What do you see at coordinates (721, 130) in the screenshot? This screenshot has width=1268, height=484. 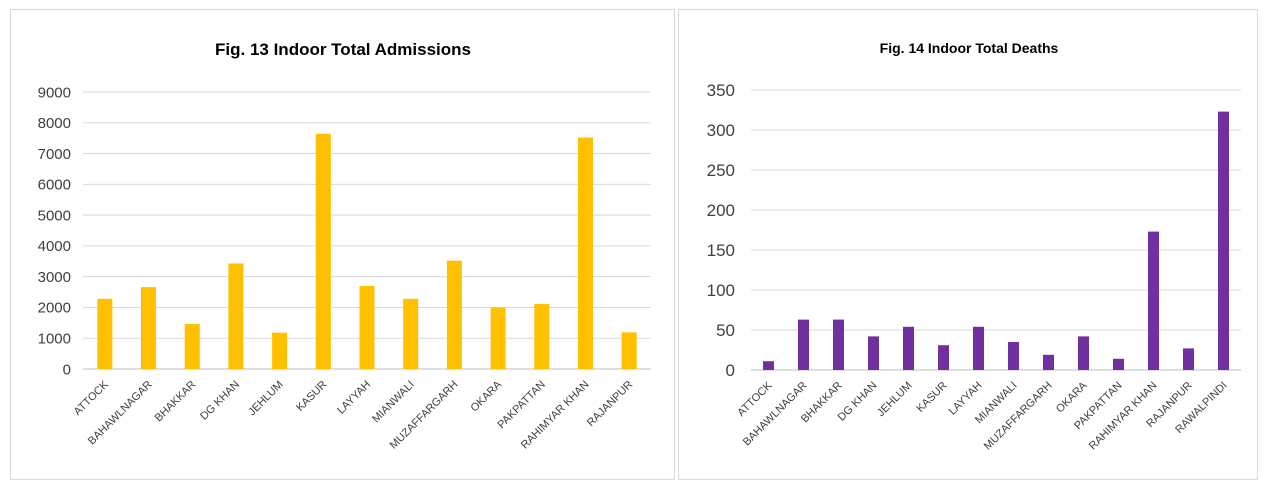 I see `y-tick-label: 300` at bounding box center [721, 130].